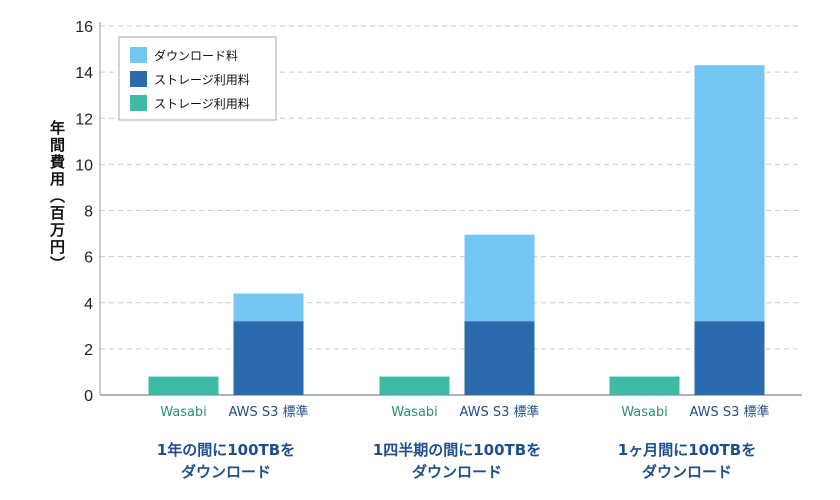 The height and width of the screenshot is (500, 840). Describe the element at coordinates (84, 119) in the screenshot. I see `y-tick-label: 12` at that location.